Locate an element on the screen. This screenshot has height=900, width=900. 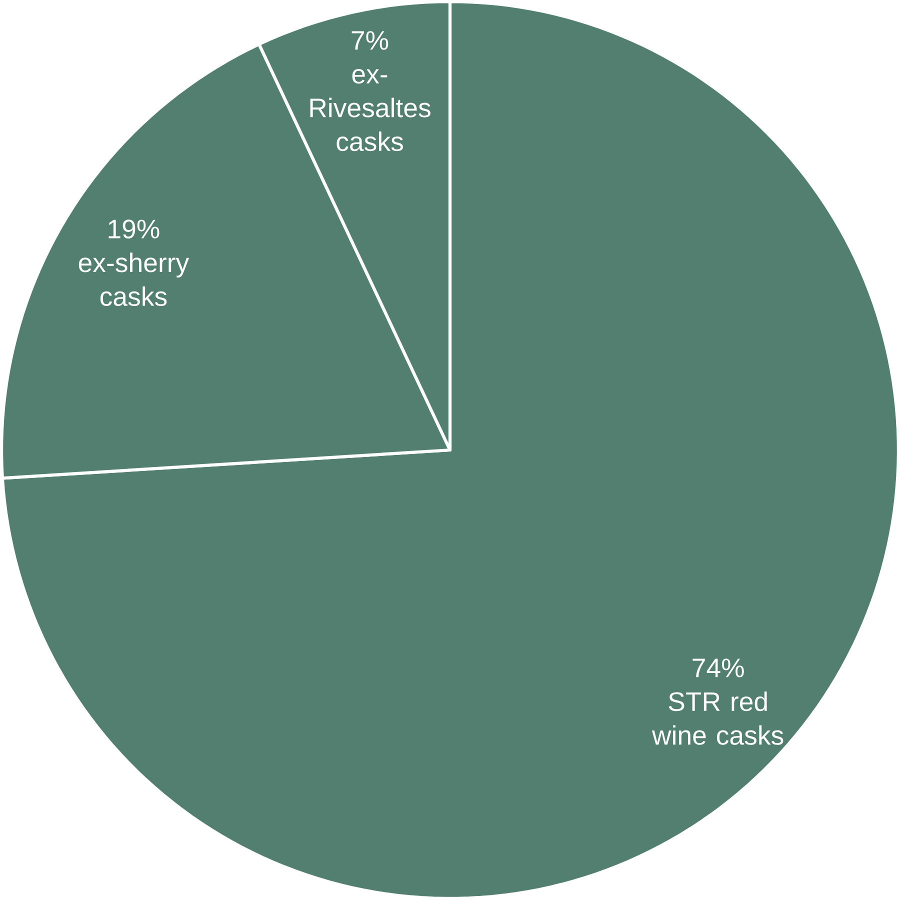
data-label: 7% is located at coordinates (370, 40).